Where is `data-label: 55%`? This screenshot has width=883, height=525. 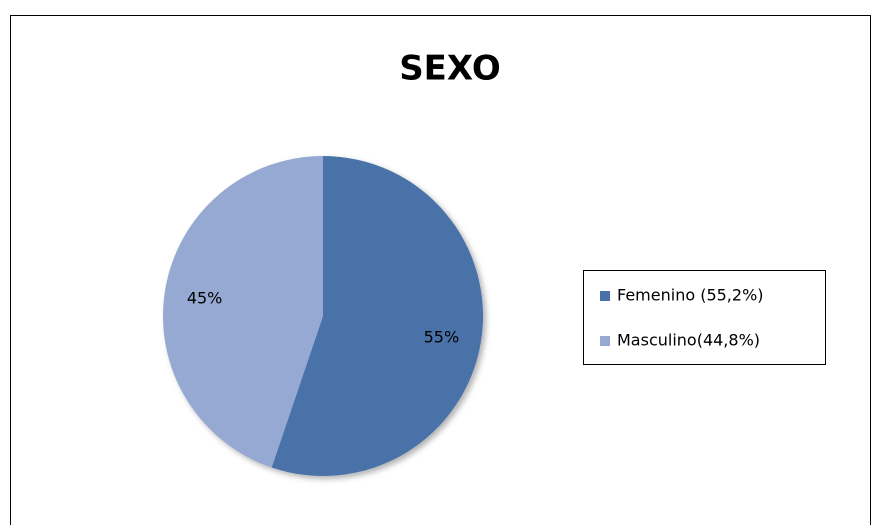 data-label: 55% is located at coordinates (442, 336).